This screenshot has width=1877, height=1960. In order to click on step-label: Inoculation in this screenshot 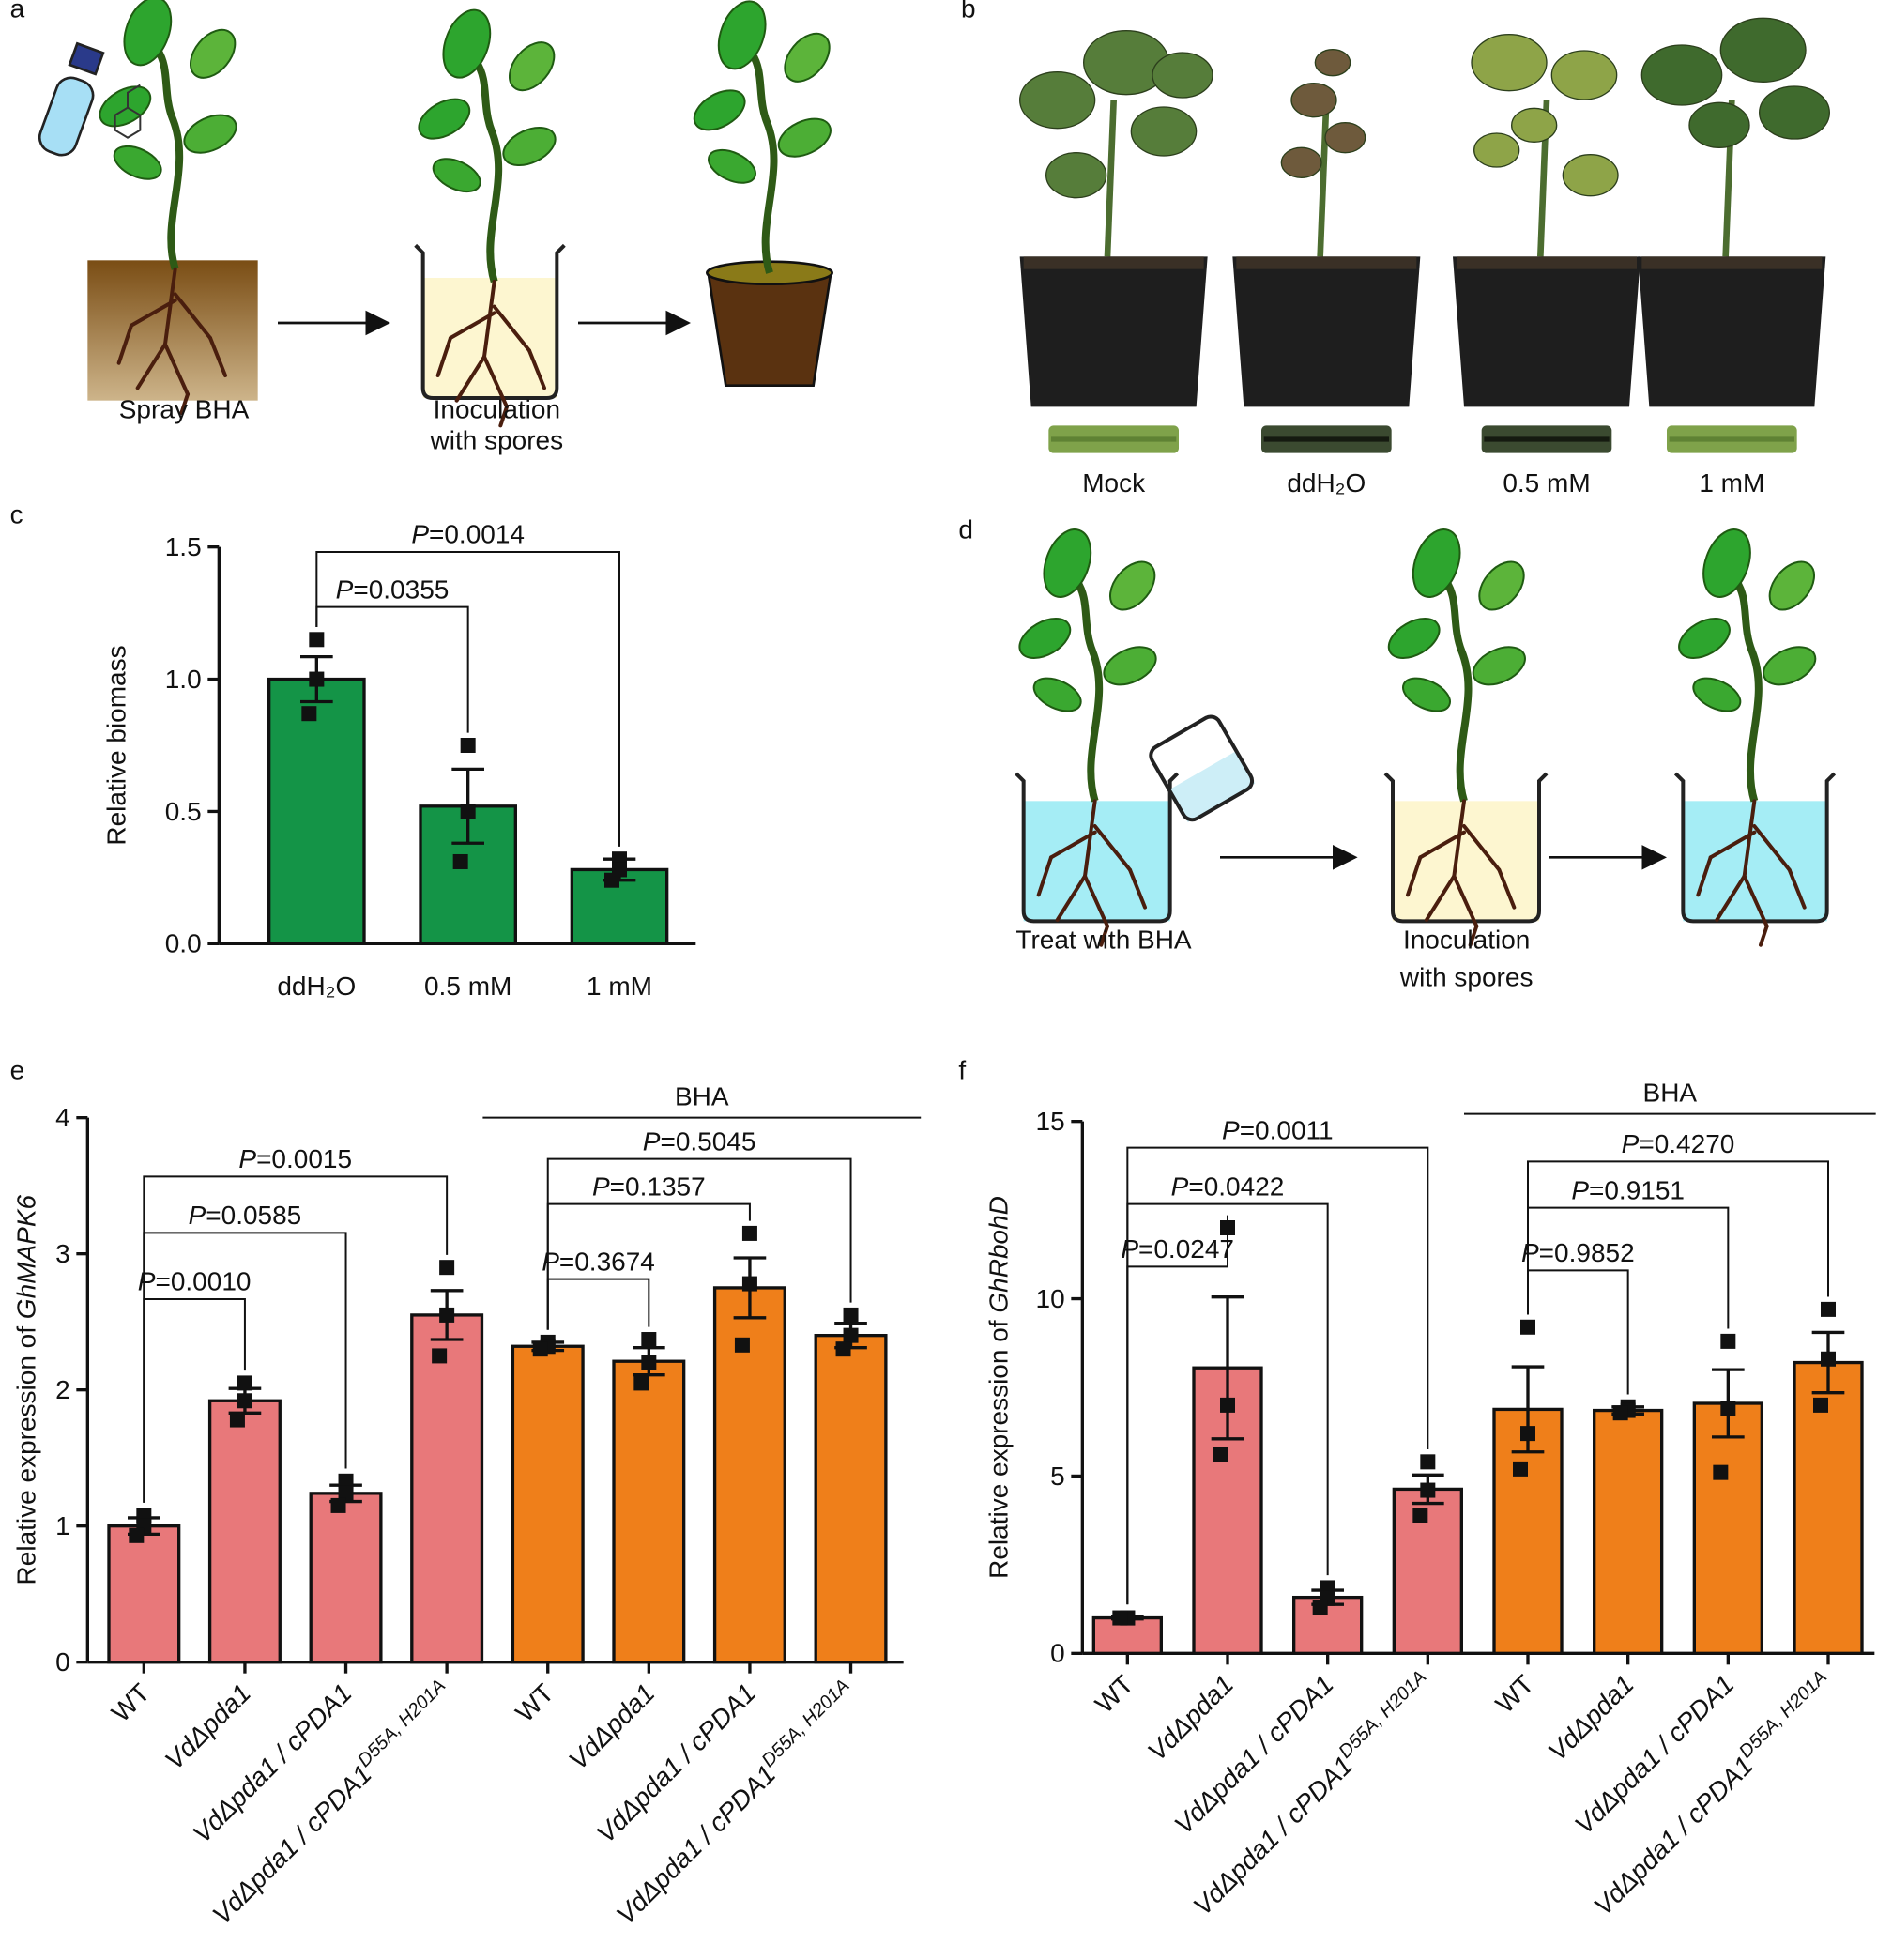, I will do `click(497, 408)`.